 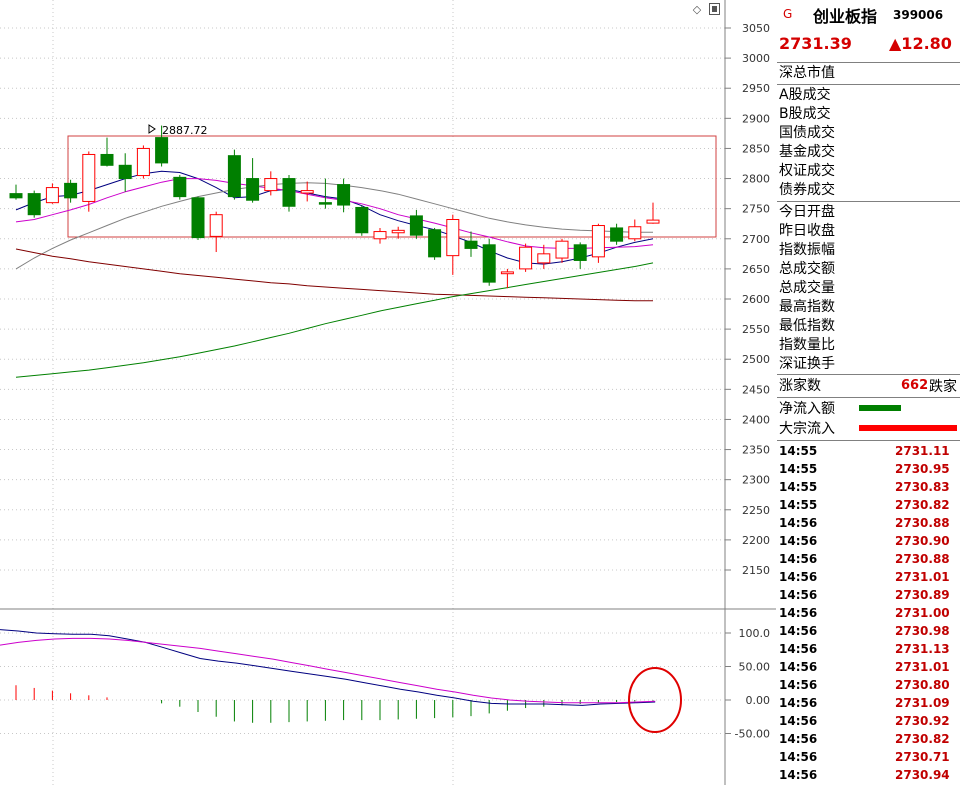 I want to click on tick-row: 14:56 2730.98, so click(x=868, y=631).